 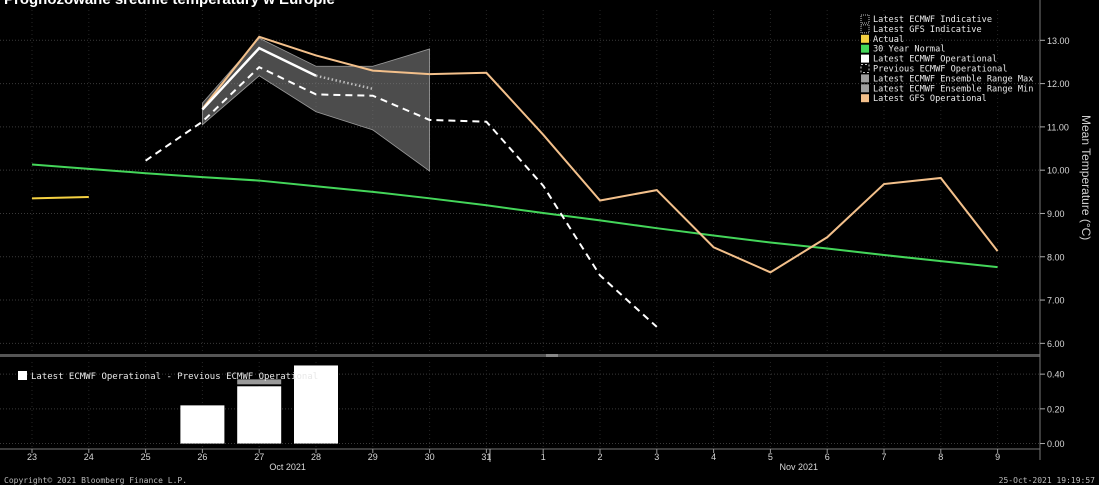 I want to click on xtick-label: 30, so click(x=430, y=457).